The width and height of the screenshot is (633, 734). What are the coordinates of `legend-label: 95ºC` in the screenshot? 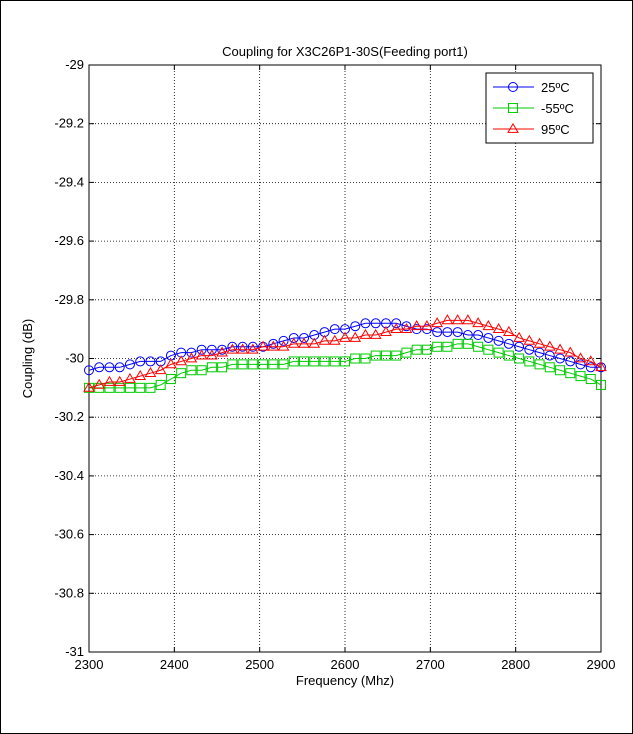 It's located at (555, 129).